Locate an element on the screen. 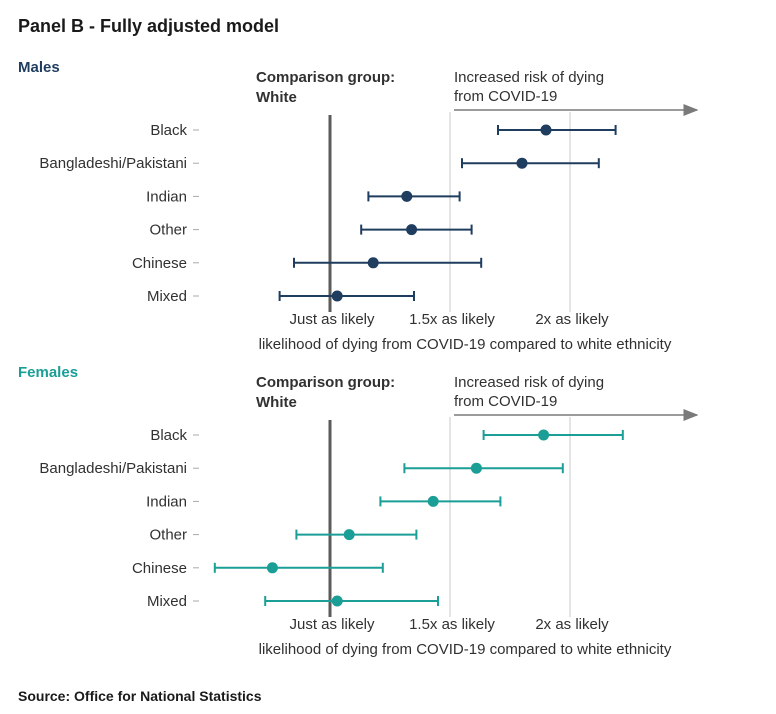 The height and width of the screenshot is (714, 776). chart-title: Panel B - Fully adjusted model is located at coordinates (149, 26).